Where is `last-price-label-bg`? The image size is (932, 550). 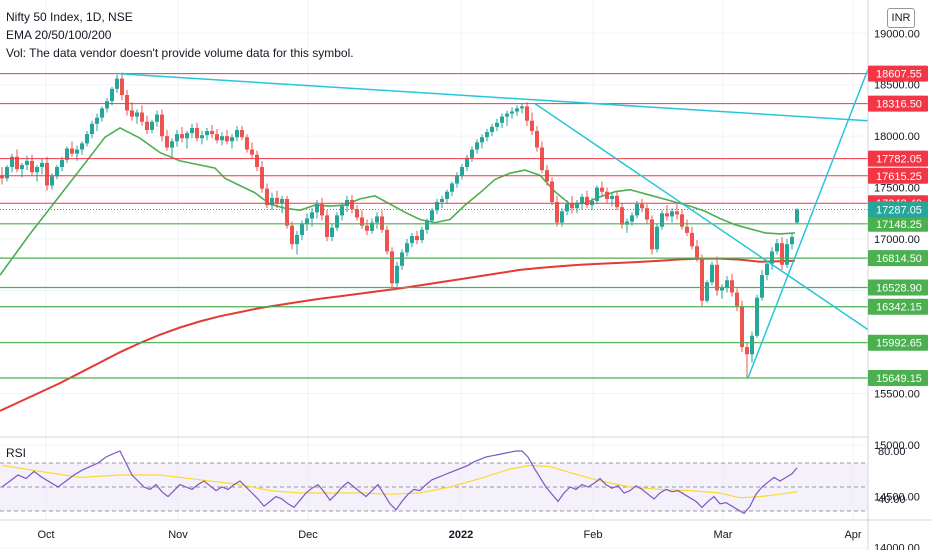 last-price-label-bg is located at coordinates (898, 209).